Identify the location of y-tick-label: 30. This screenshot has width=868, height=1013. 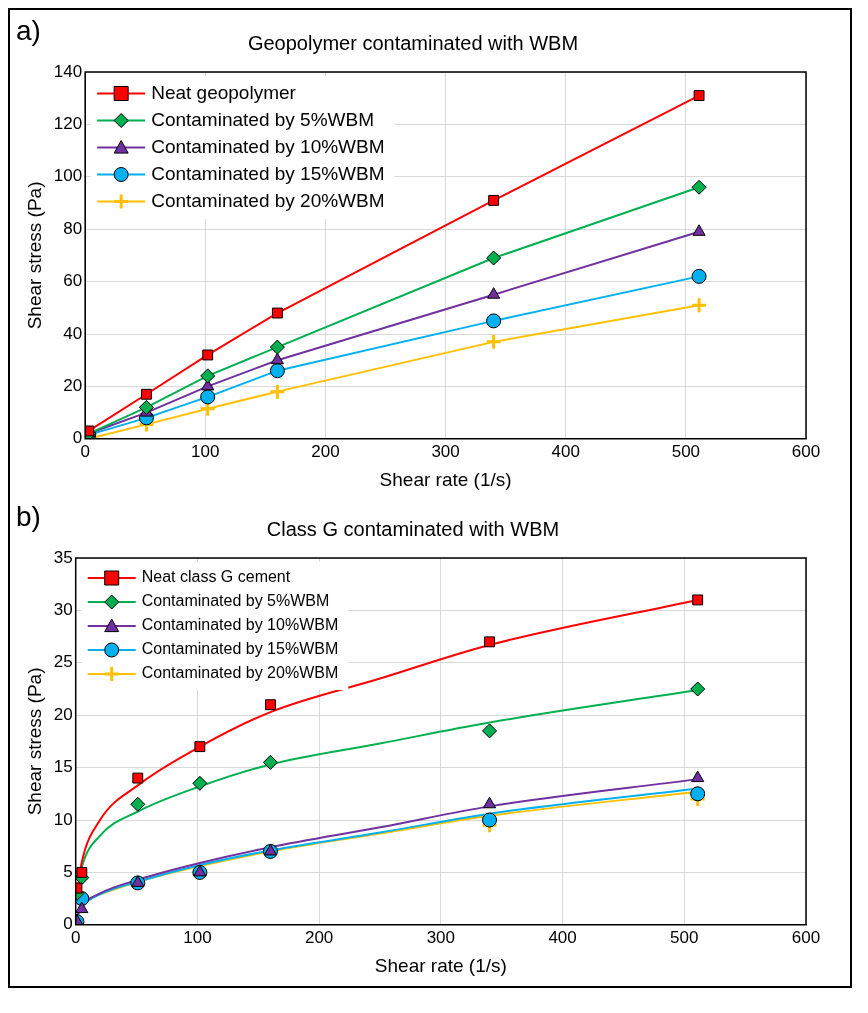
(63, 610).